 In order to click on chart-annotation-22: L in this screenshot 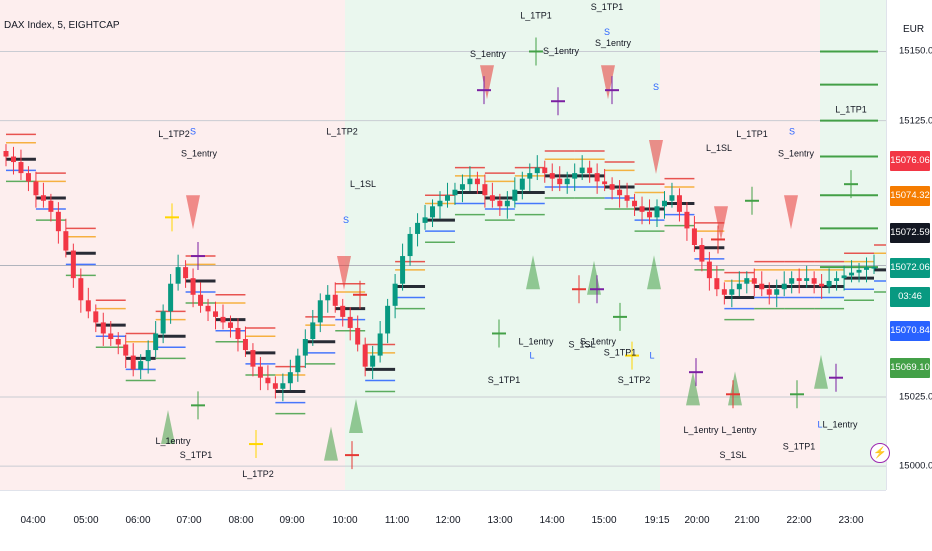, I will do `click(531, 355)`.